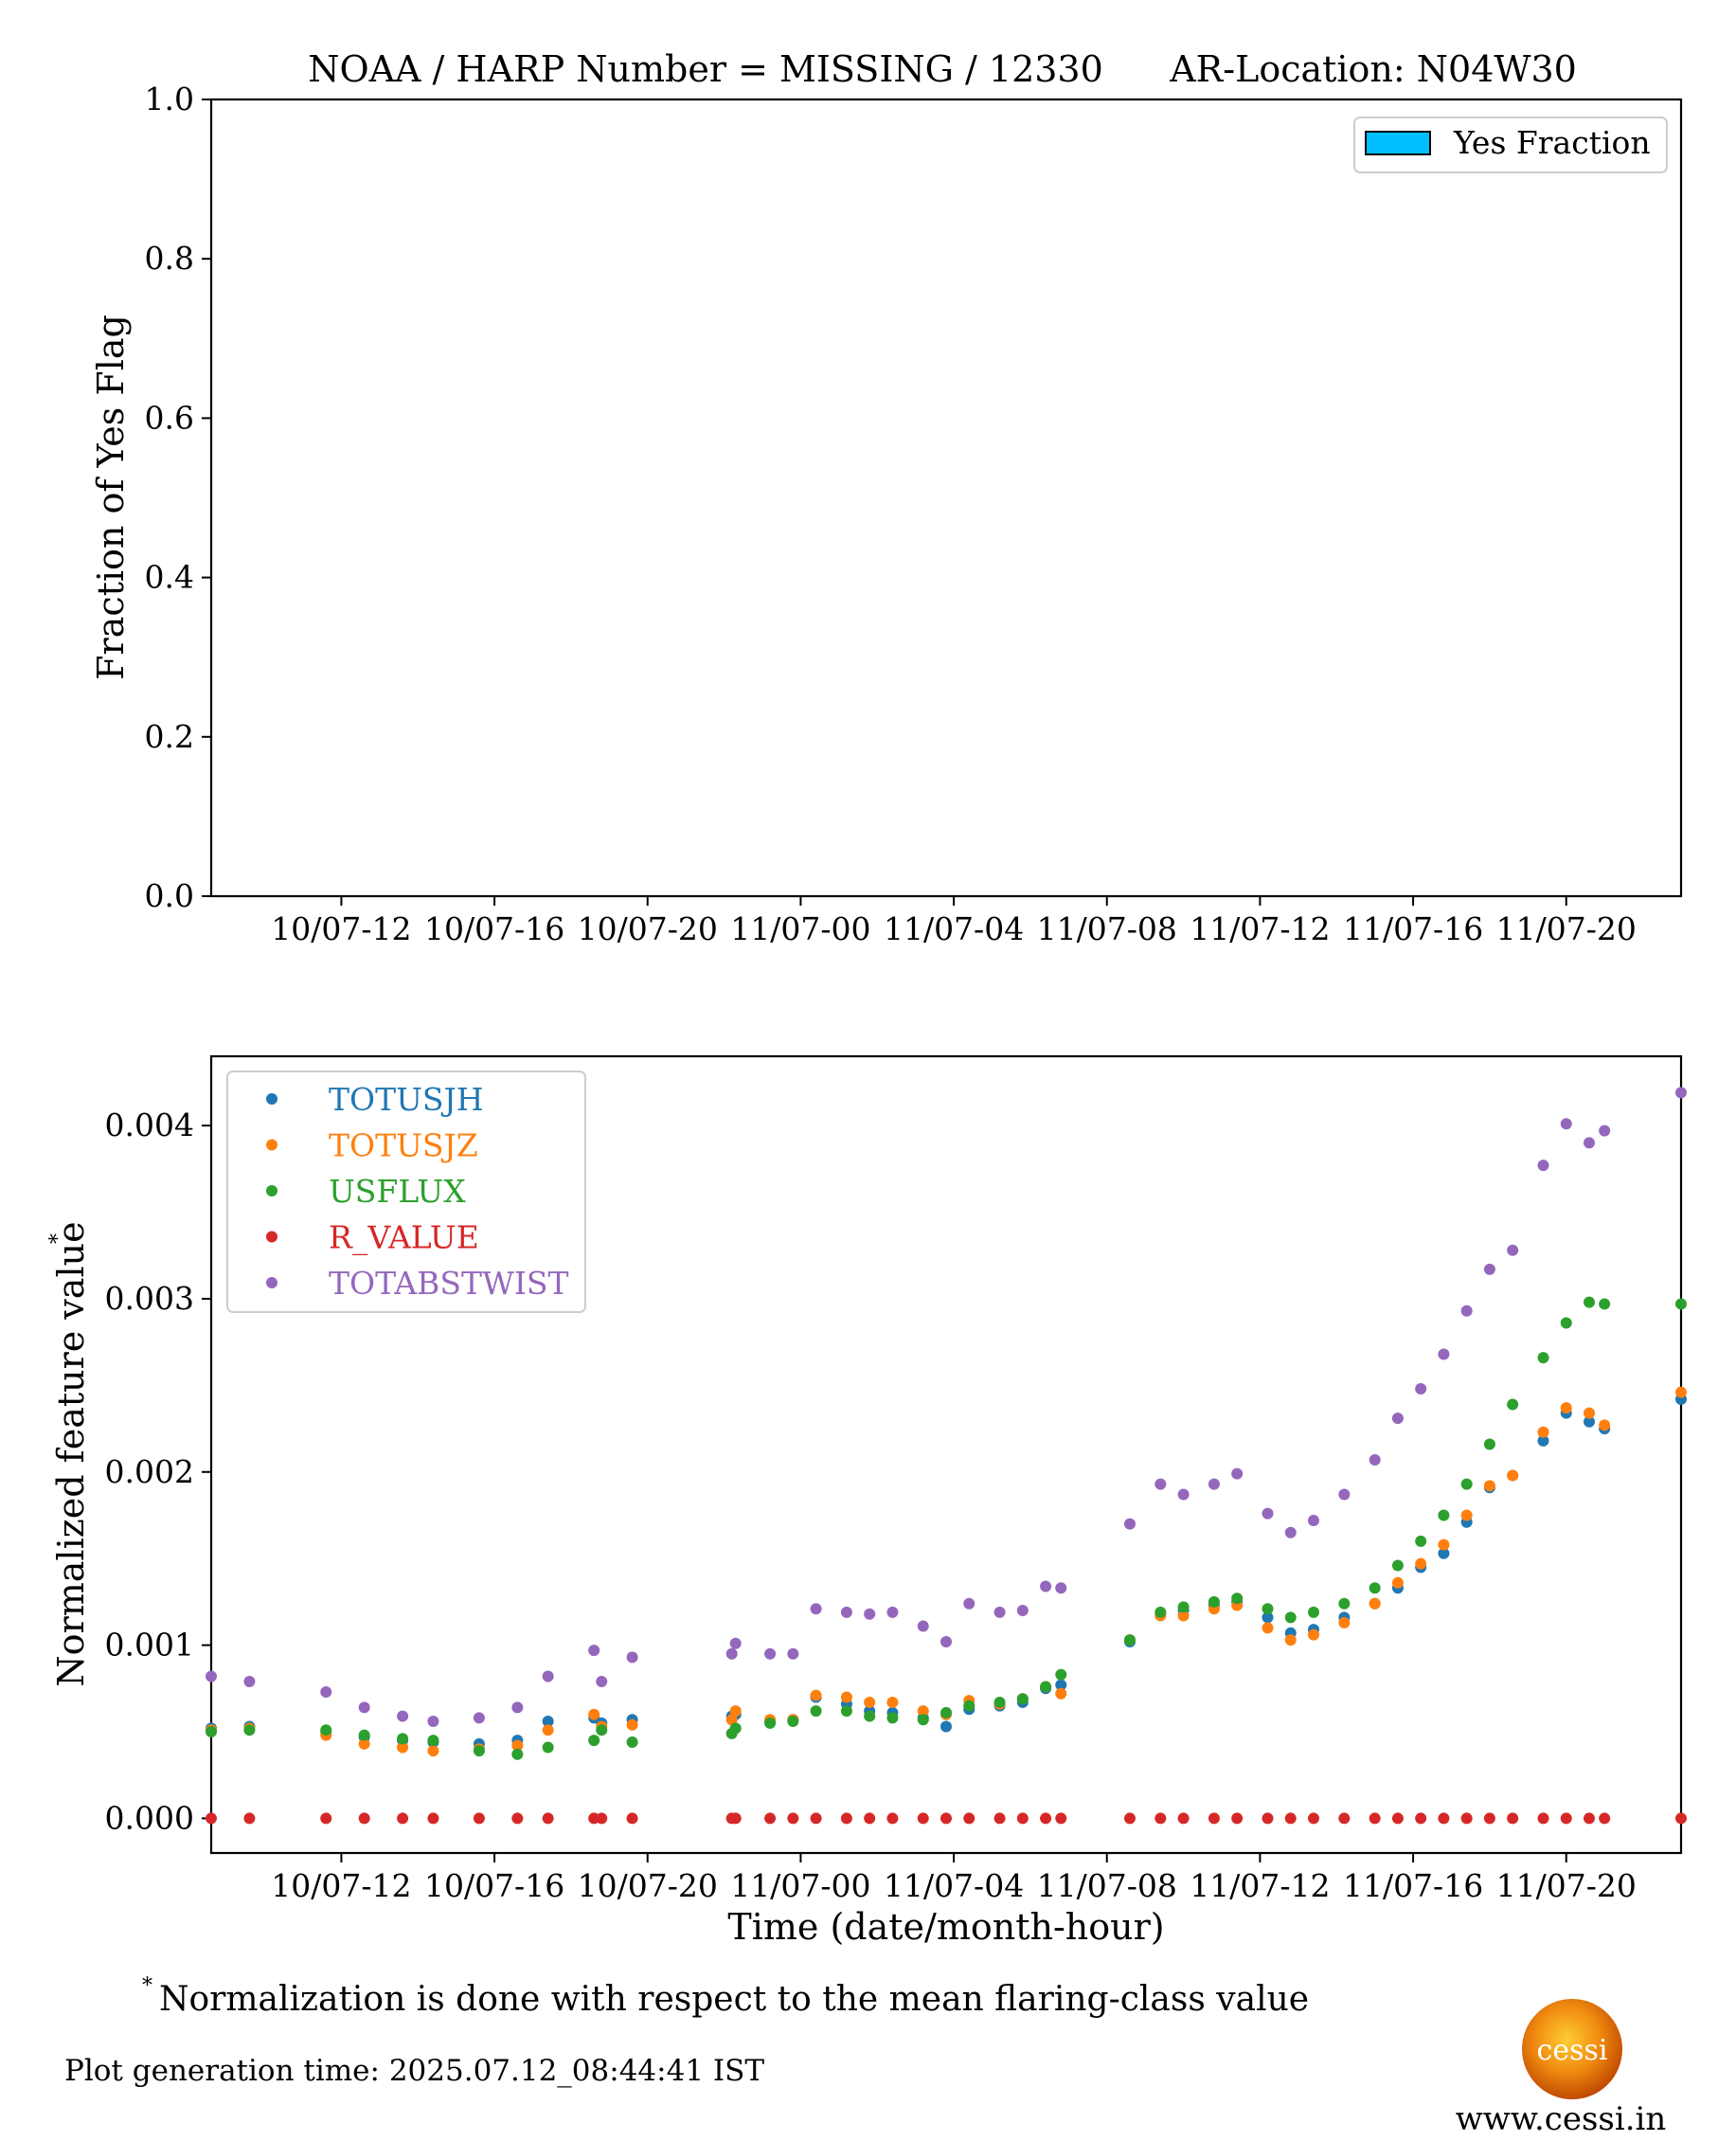  What do you see at coordinates (1260, 1886) in the screenshot?
I see `bottom-x-tick-label: 11/07-12` at bounding box center [1260, 1886].